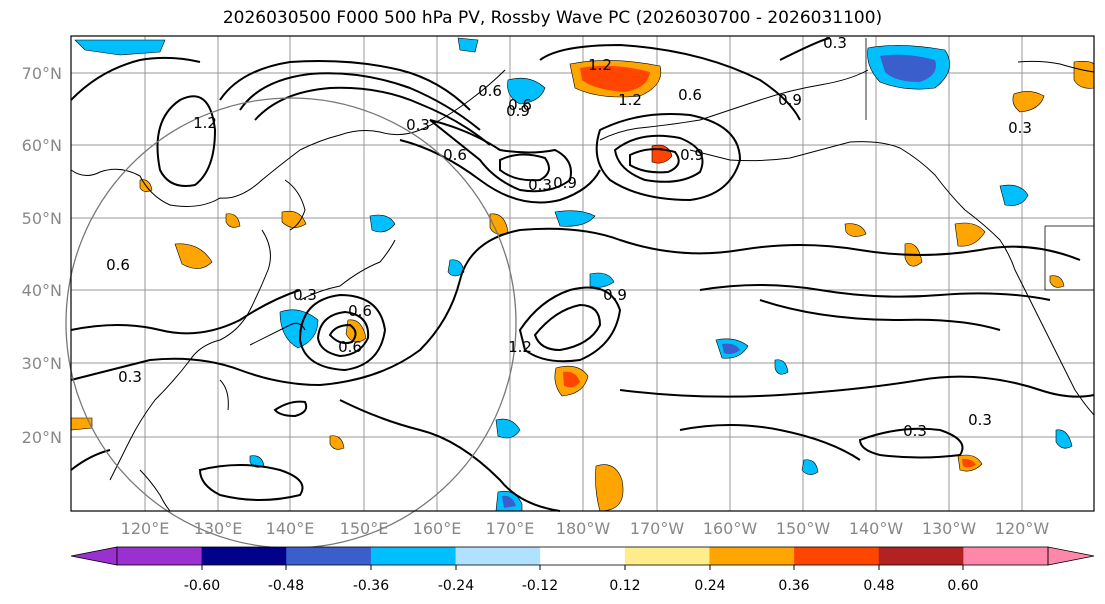  I want to click on colorbar-tick-label: -0.12, so click(540, 586).